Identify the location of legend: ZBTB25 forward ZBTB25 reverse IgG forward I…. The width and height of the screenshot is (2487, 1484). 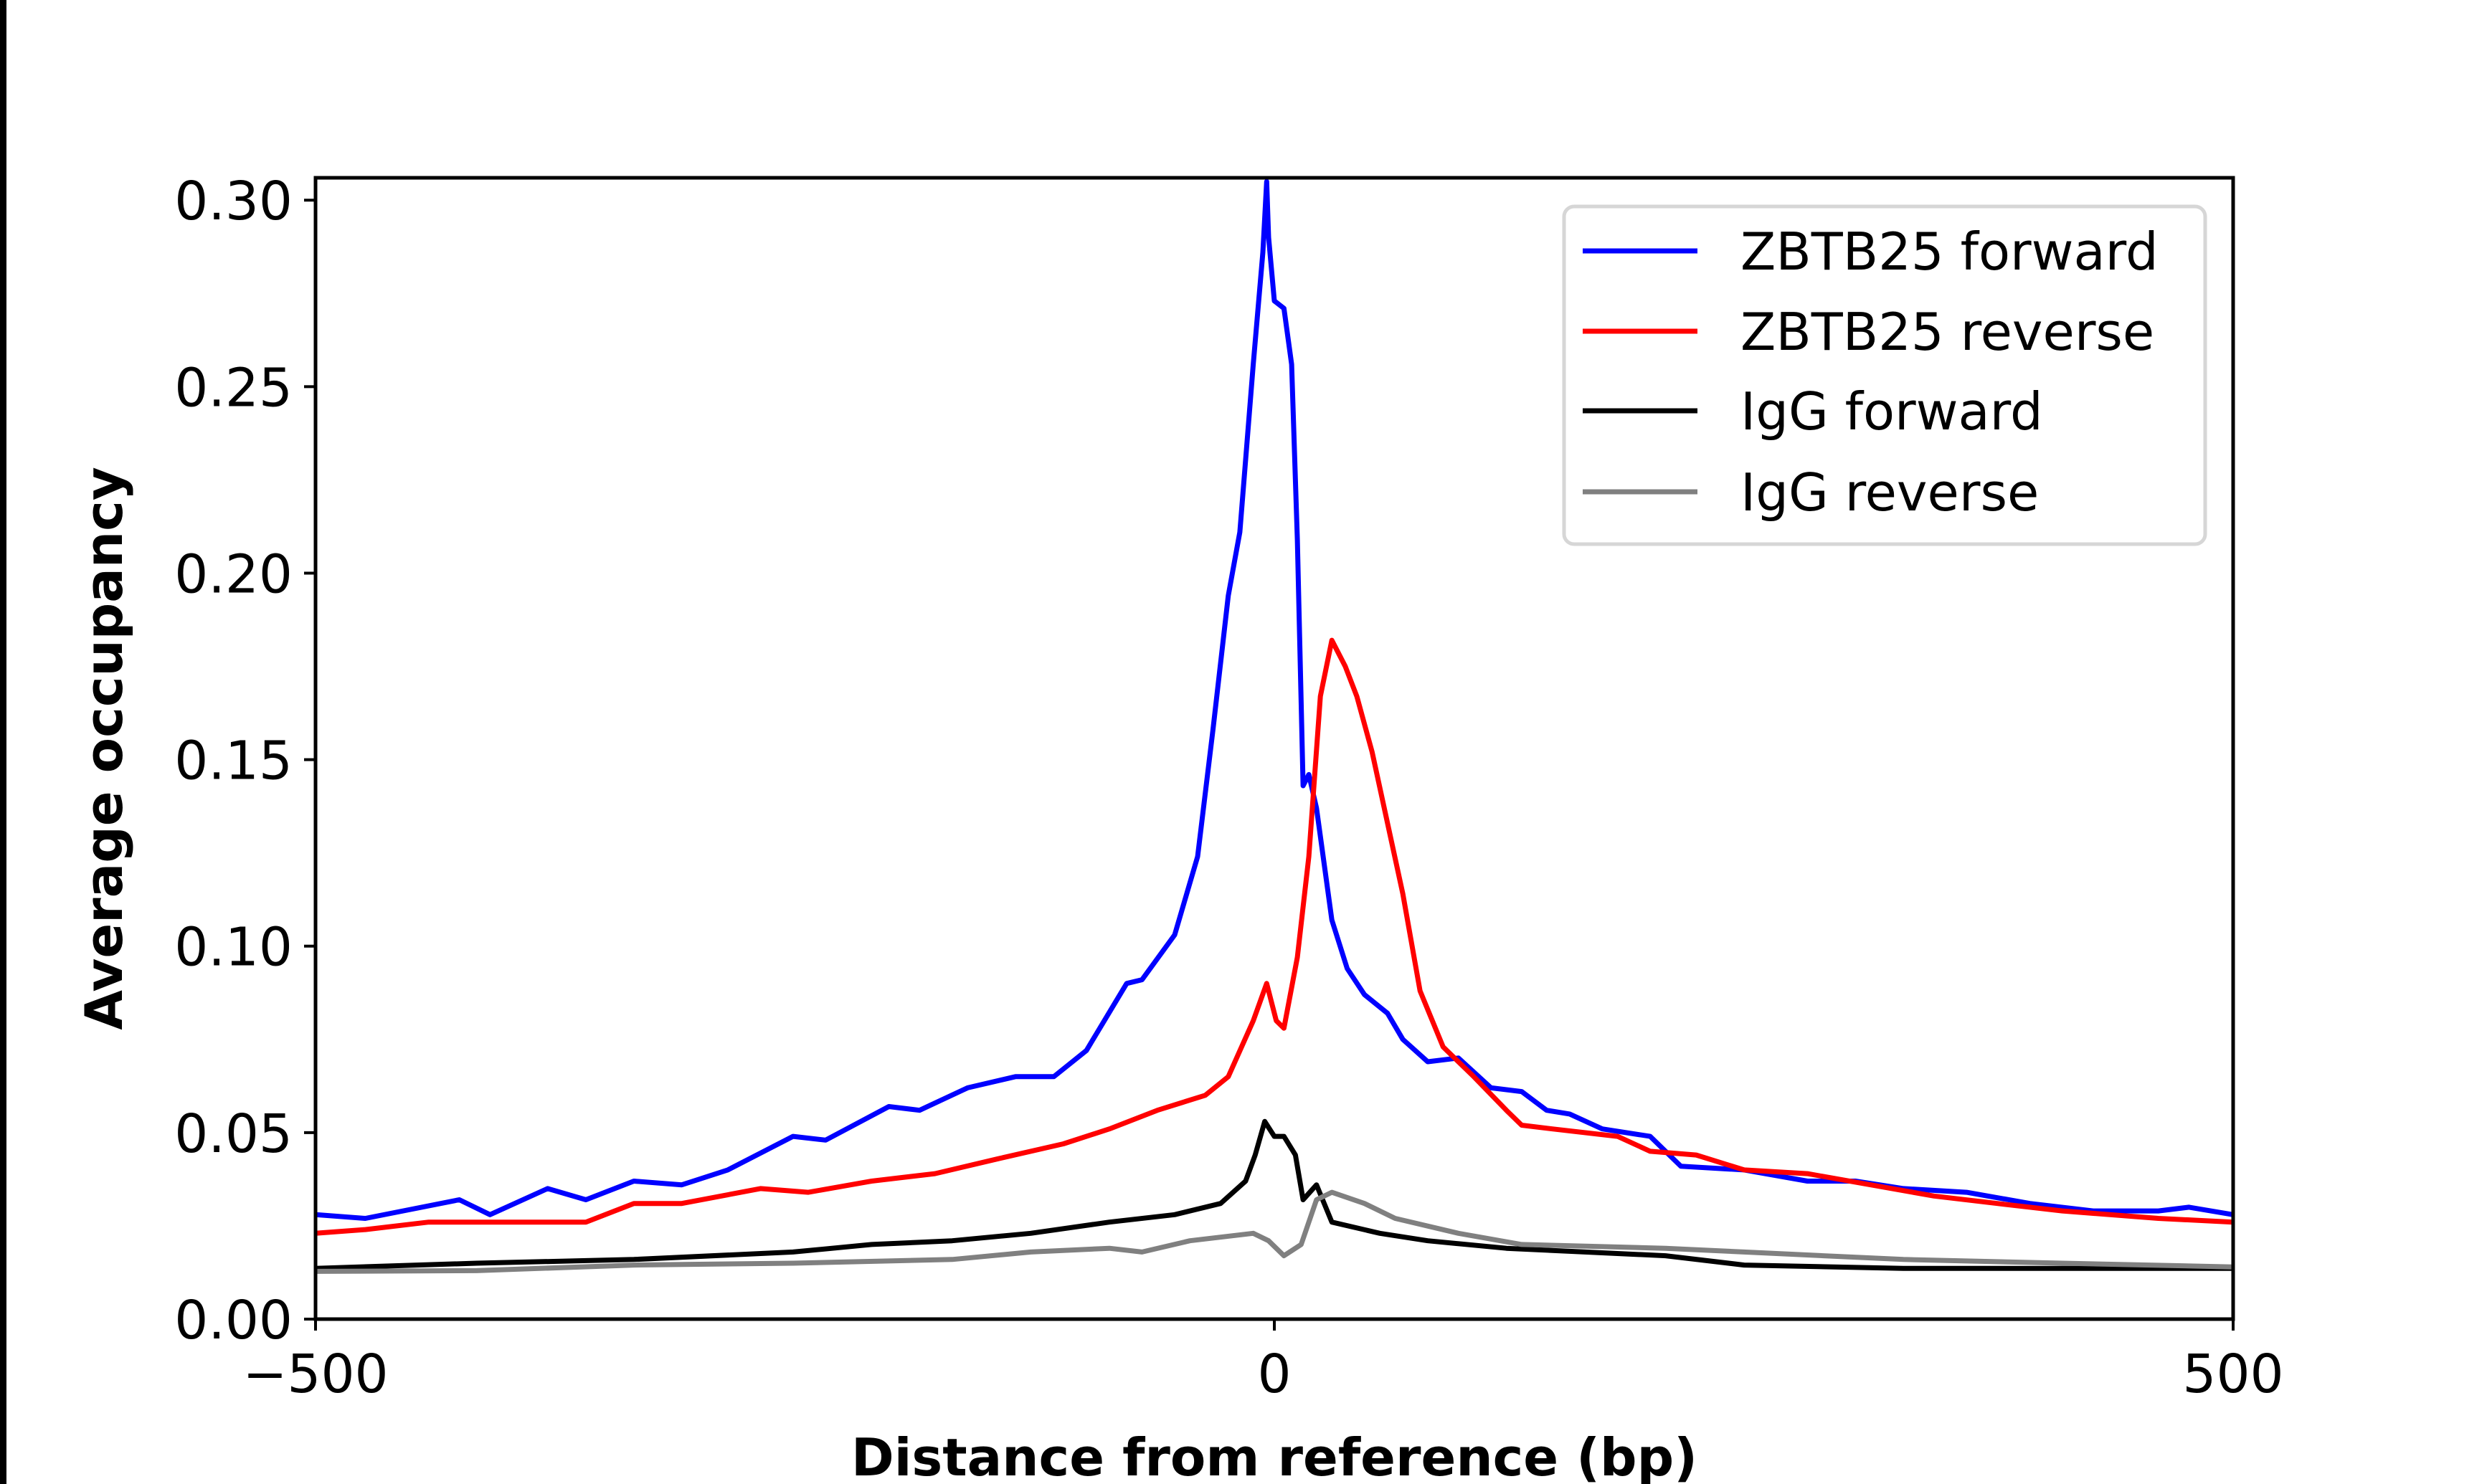
(1885, 375).